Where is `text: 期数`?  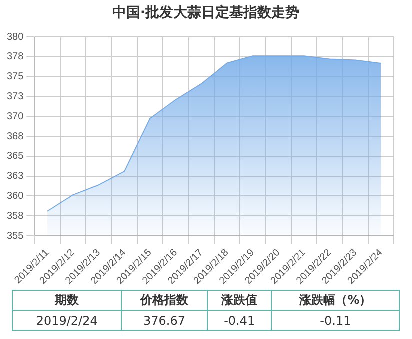 text: 期数 is located at coordinates (67, 300).